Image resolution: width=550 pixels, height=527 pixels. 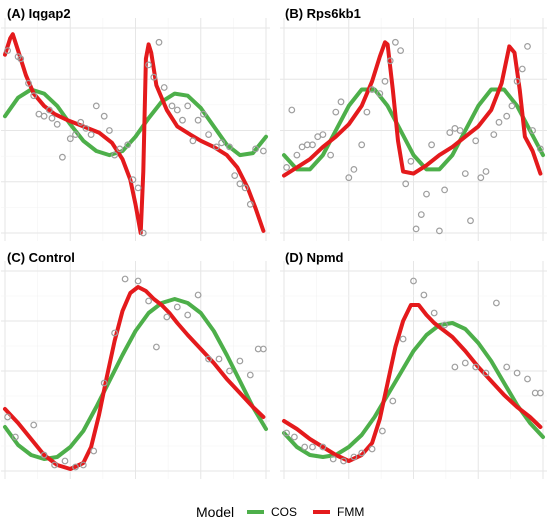 I want to click on panel-d-title: (D) Npmd, so click(x=314, y=257).